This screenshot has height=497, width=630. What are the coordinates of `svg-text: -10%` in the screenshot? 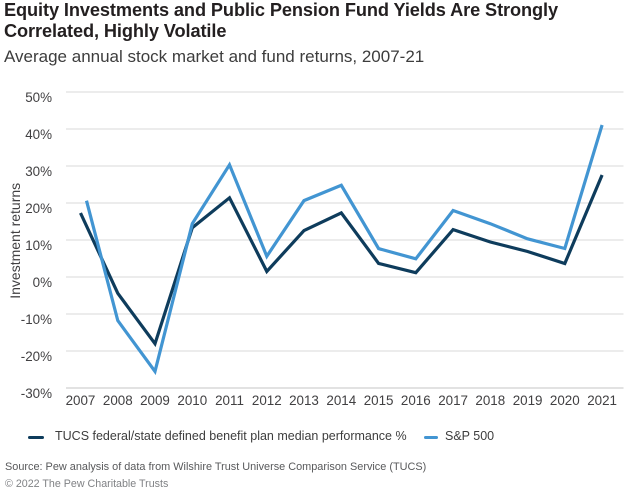 It's located at (36, 319).